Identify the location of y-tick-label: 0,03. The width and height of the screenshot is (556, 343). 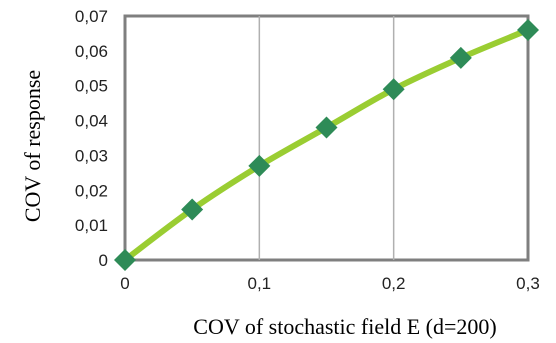
(91, 155).